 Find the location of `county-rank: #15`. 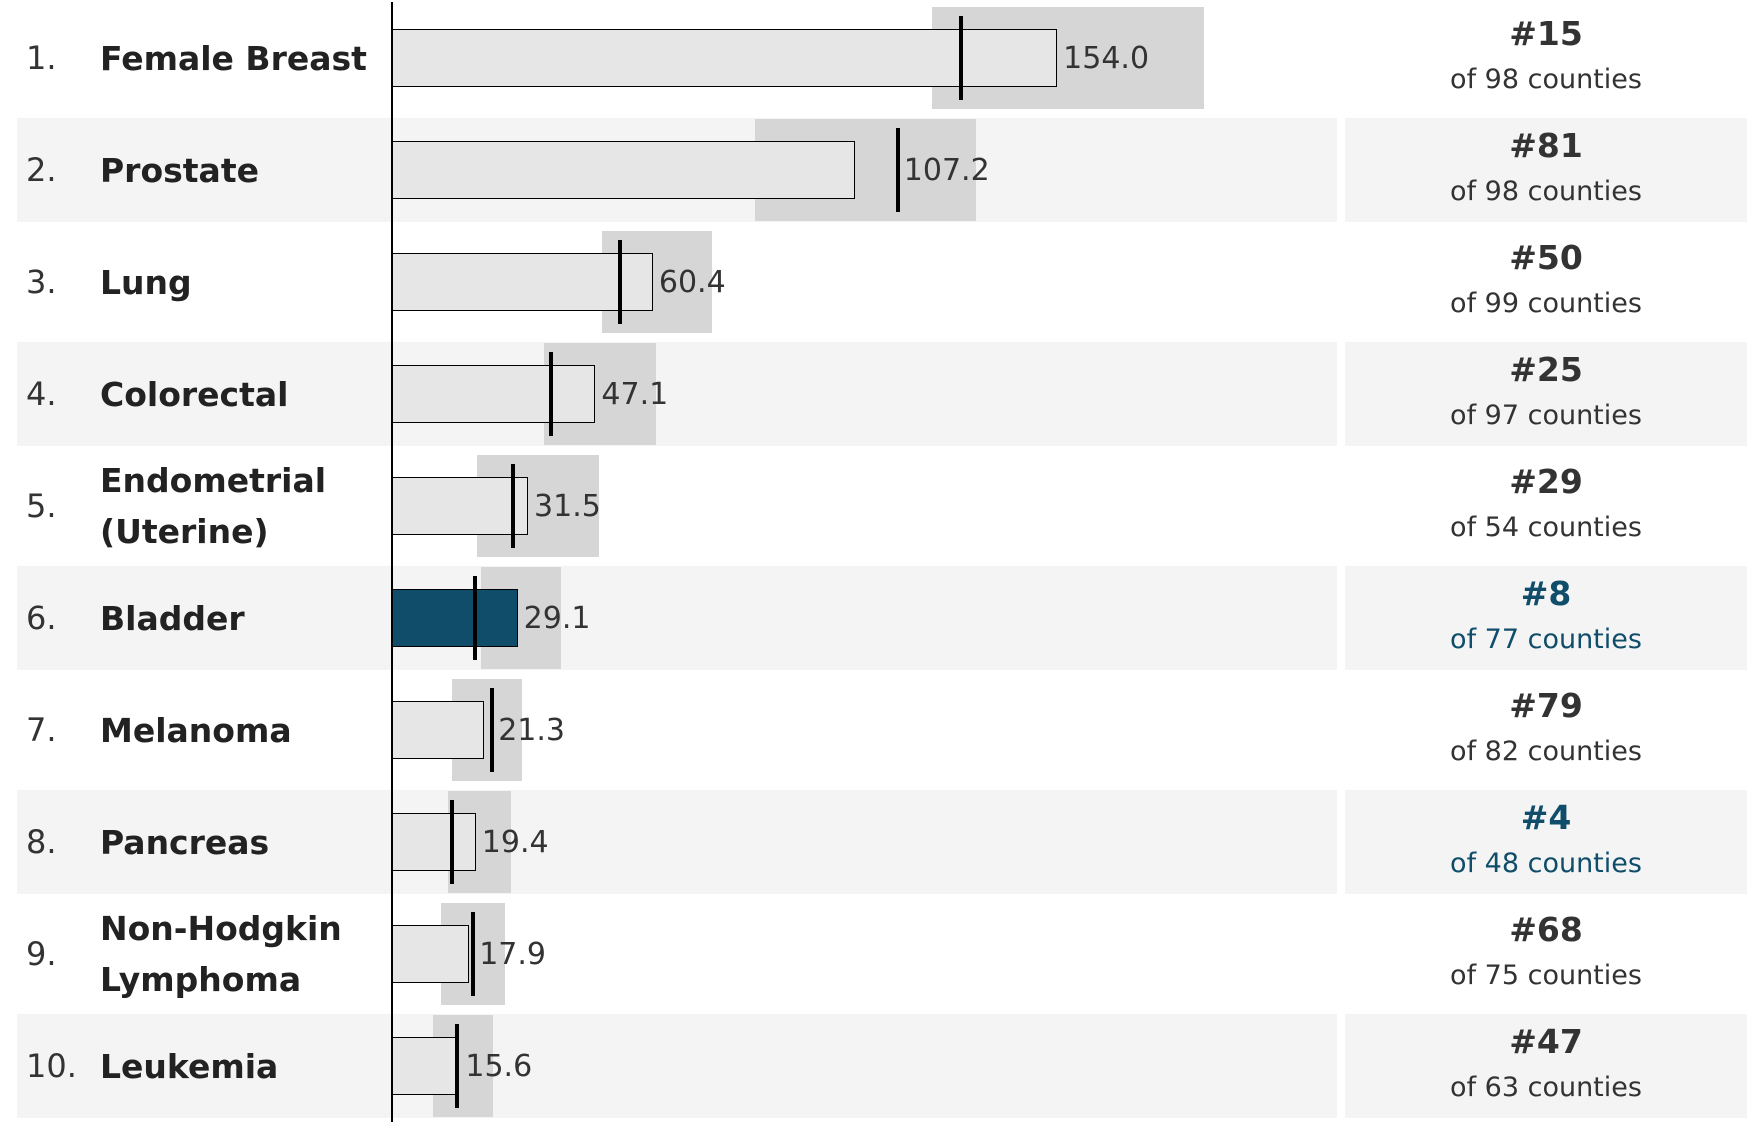

county-rank: #15 is located at coordinates (1546, 33).